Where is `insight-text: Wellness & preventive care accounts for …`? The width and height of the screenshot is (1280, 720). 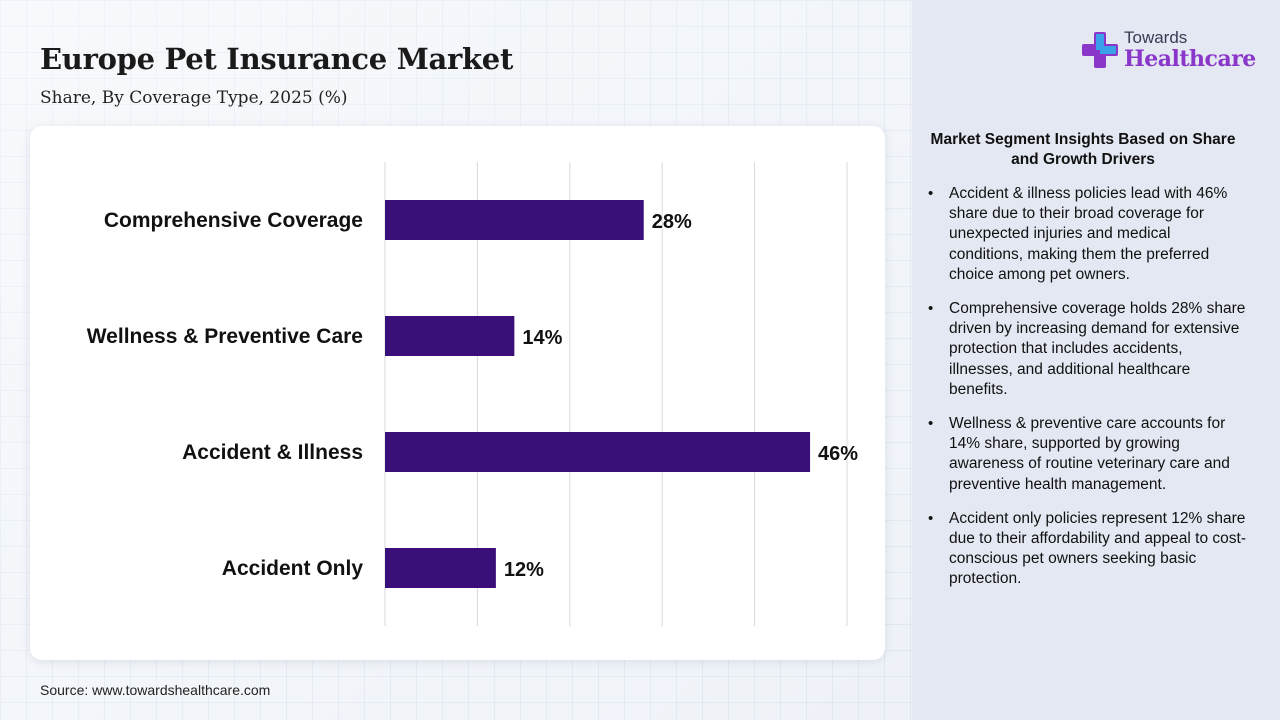 insight-text: Wellness & preventive care accounts for … is located at coordinates (1089, 454).